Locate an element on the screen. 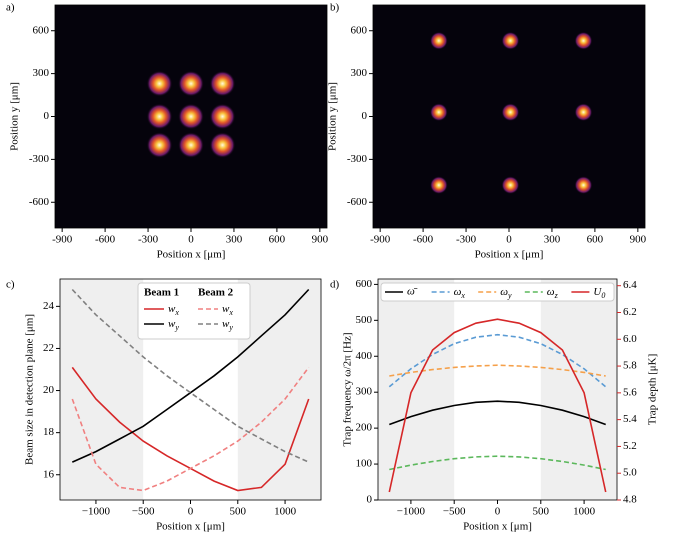 The width and height of the screenshot is (685, 540). y2-tick-label: 4.8 is located at coordinates (630, 500).